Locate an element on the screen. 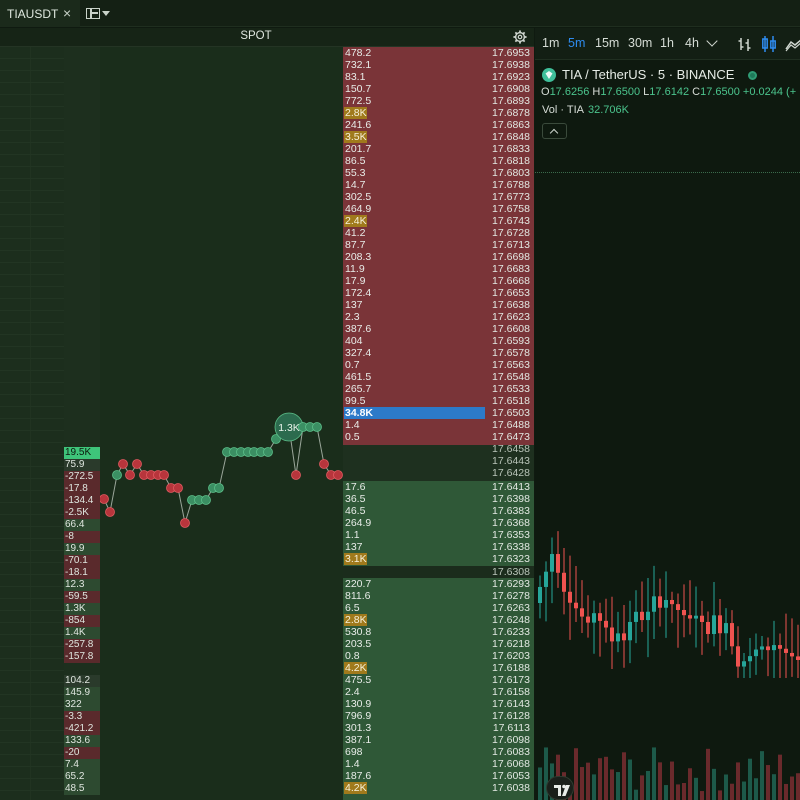  symbol-title: TIA / TetherUS · 5 · BINANCE is located at coordinates (648, 74).